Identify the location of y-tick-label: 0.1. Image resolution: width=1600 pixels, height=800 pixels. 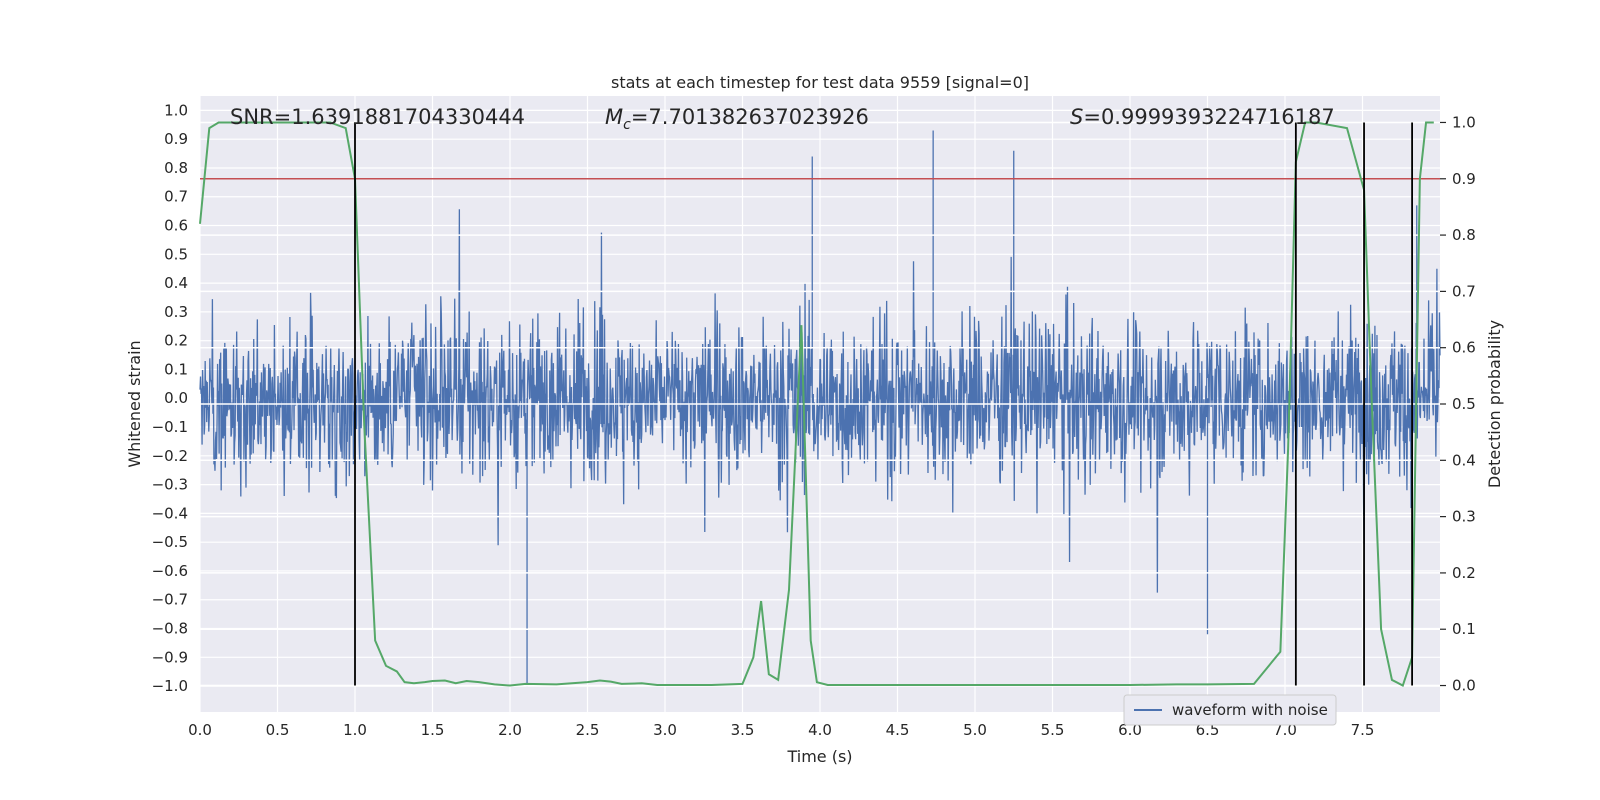
(176, 369).